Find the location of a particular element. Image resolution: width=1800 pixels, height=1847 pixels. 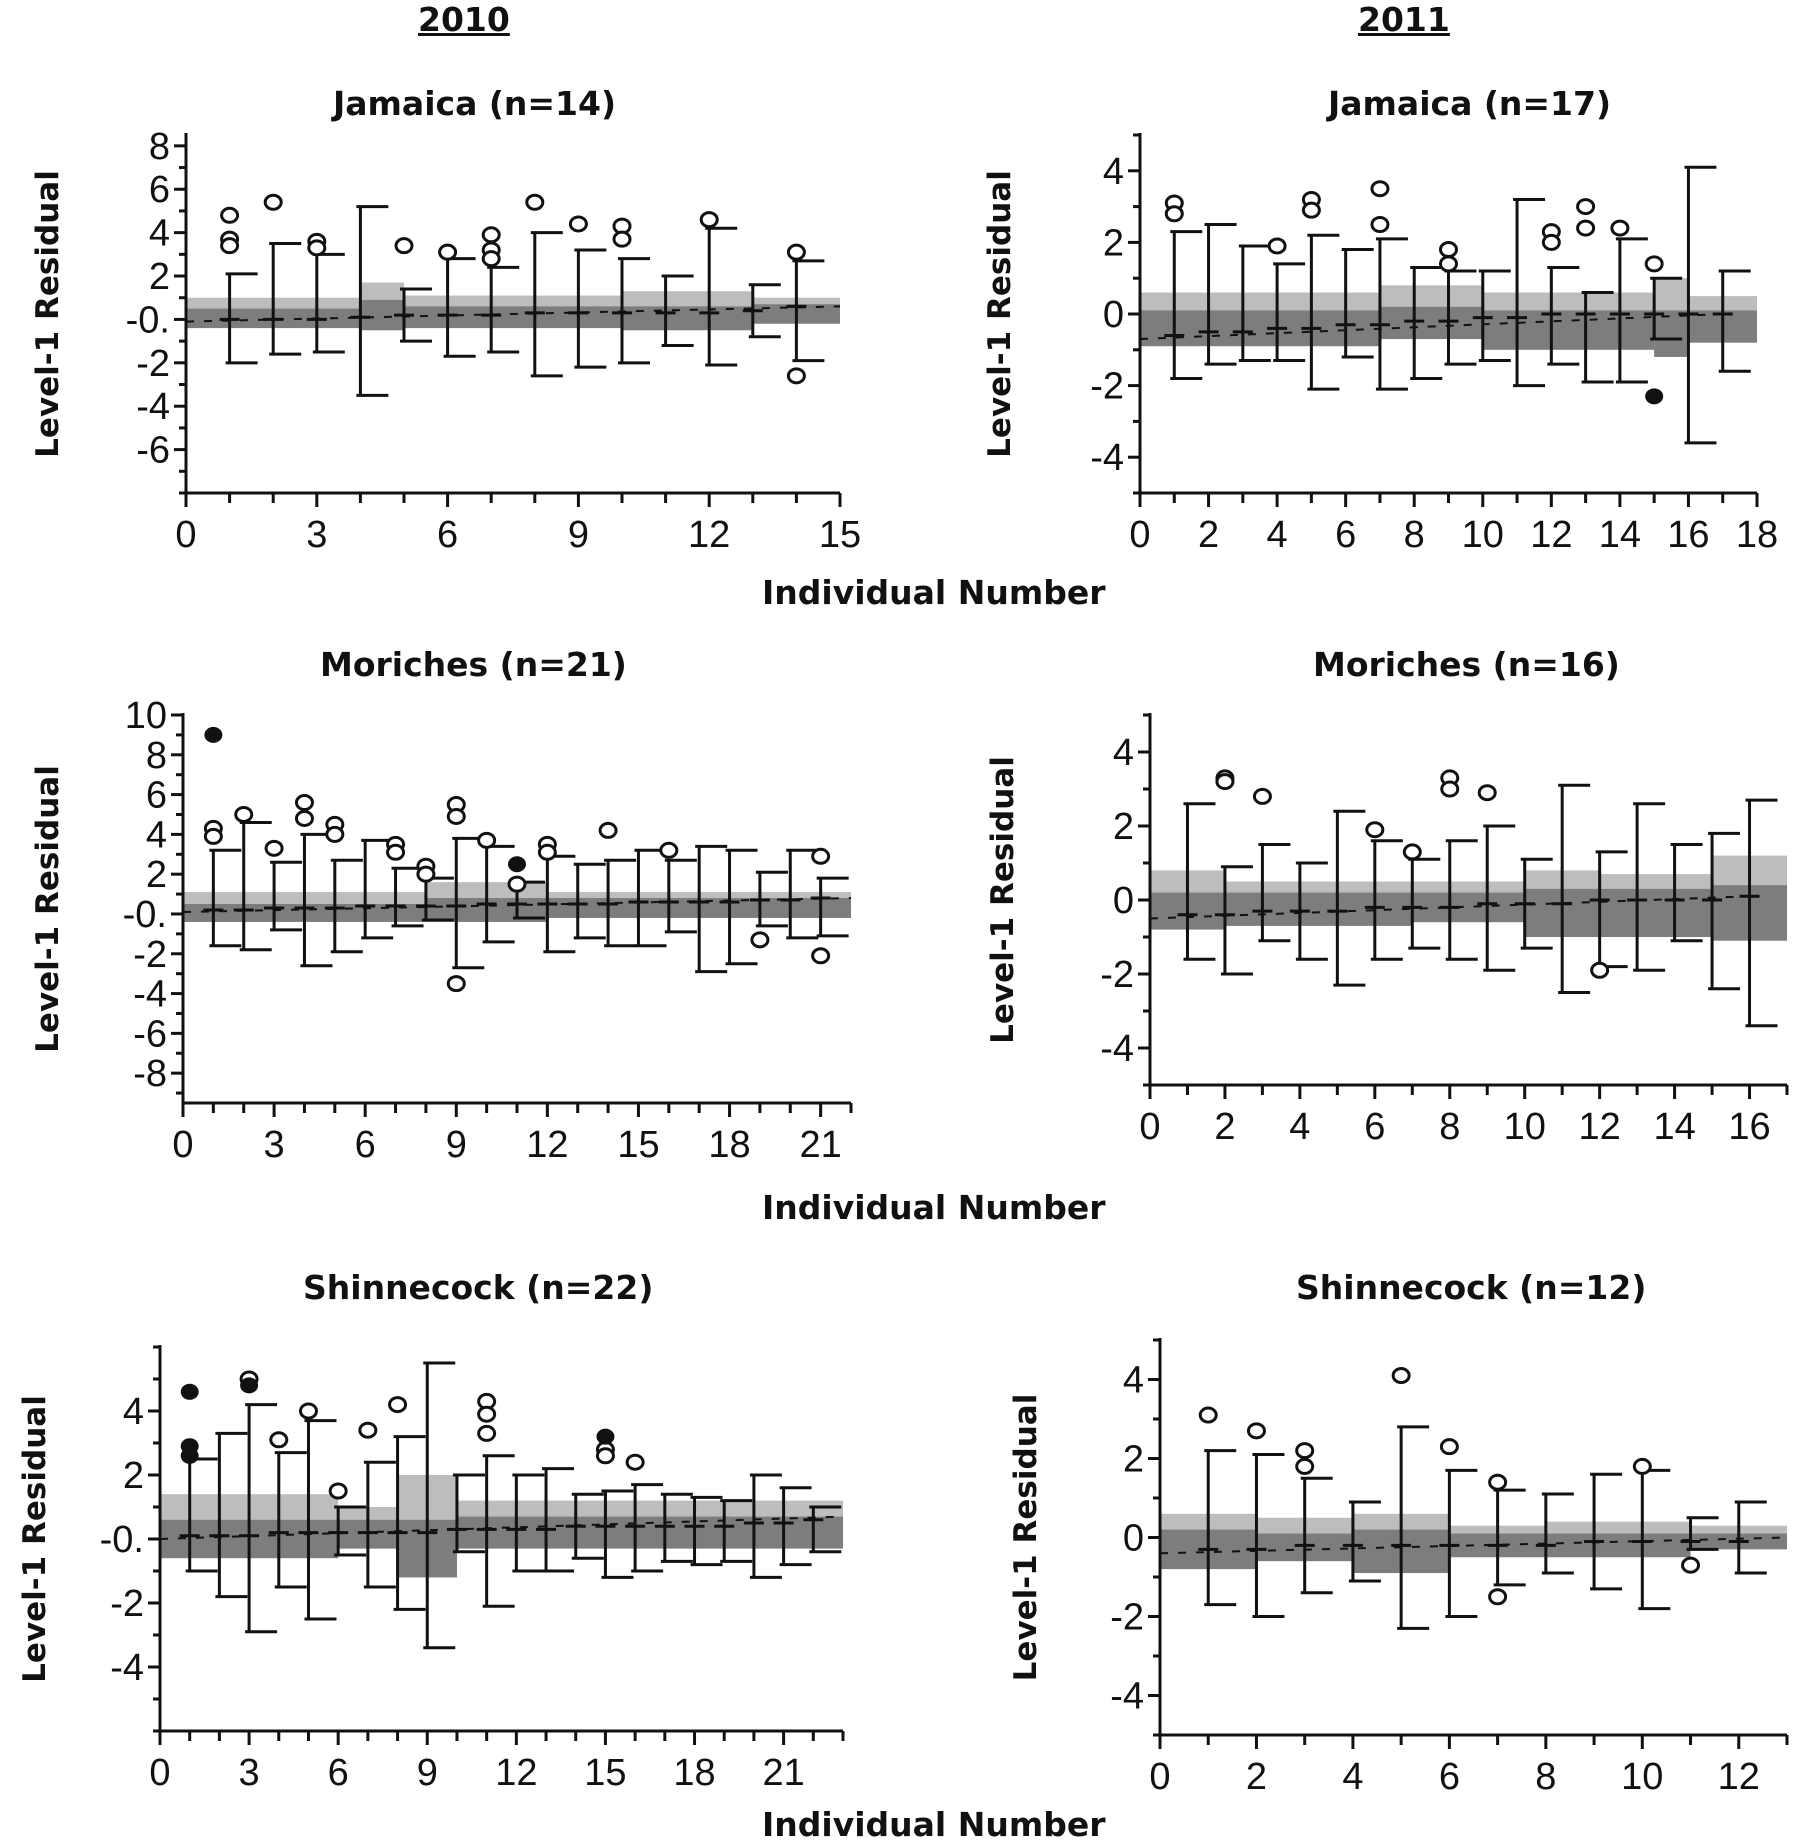

panel-5-y-tick-label-3: -0. is located at coordinates (122, 1540).